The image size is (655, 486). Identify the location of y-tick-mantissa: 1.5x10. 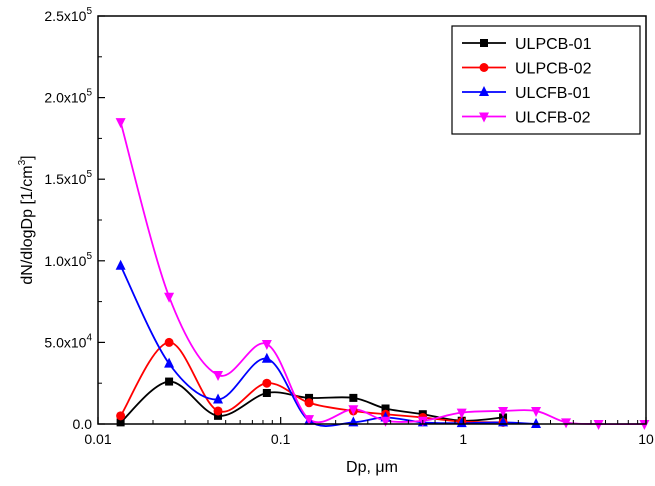
(65, 179).